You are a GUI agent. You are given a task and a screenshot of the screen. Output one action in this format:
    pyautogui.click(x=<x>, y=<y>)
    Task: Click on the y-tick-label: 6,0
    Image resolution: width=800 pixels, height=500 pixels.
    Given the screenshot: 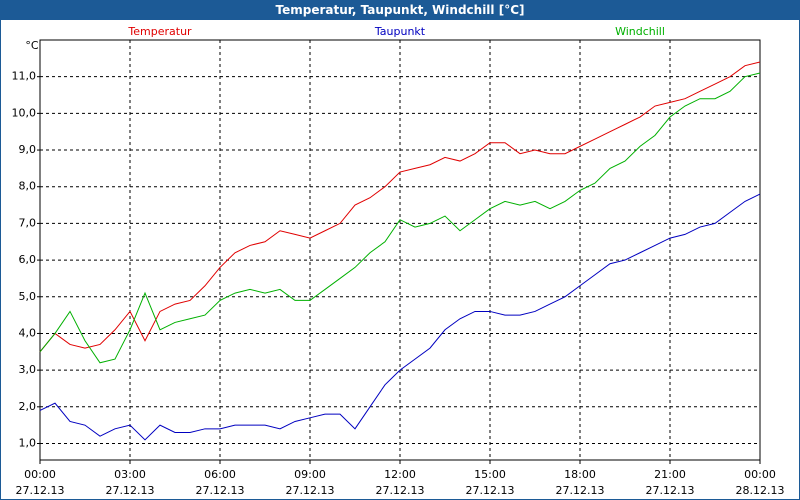 What is the action you would take?
    pyautogui.click(x=28, y=259)
    